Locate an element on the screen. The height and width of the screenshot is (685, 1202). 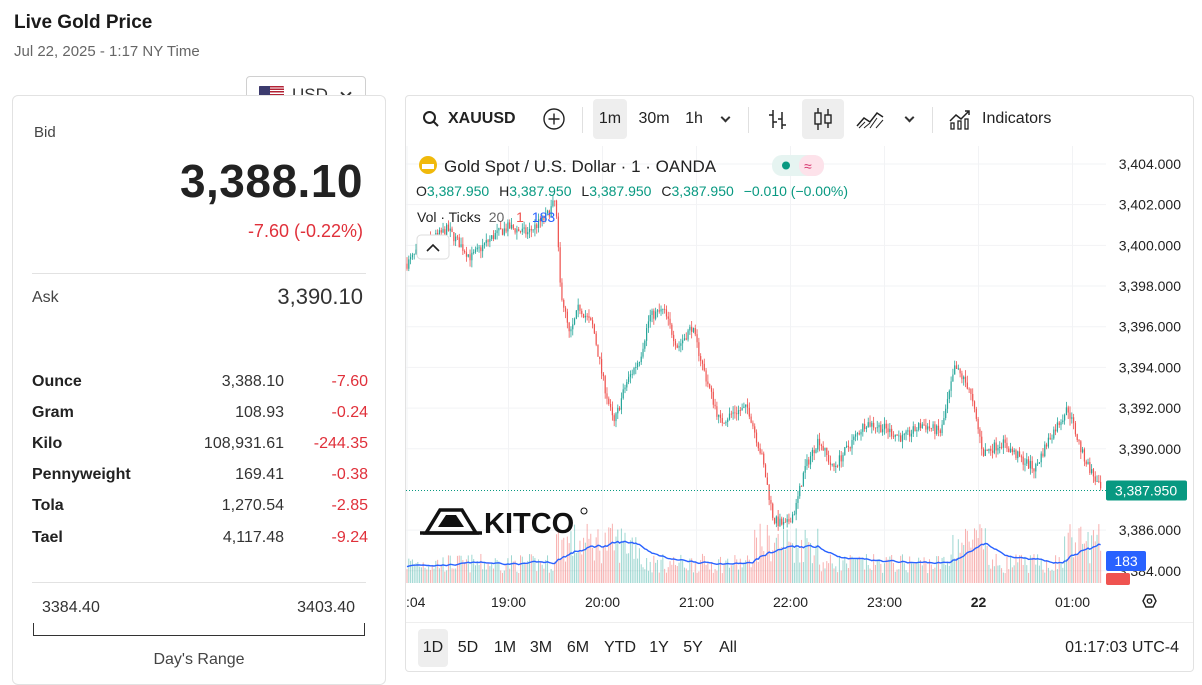
unit-change: -244.35 is located at coordinates (340, 443).